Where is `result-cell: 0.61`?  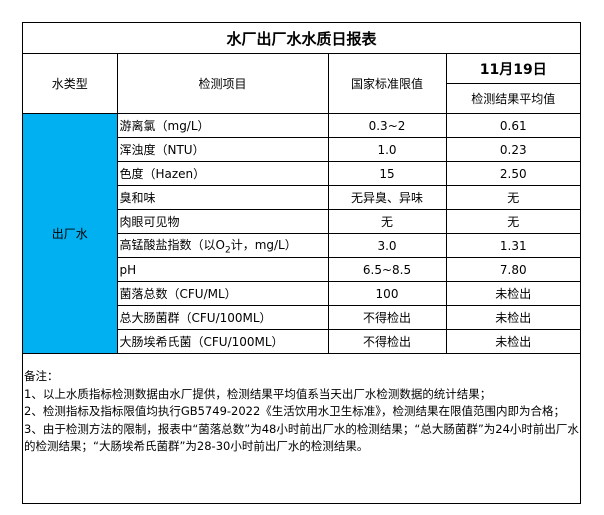 result-cell: 0.61 is located at coordinates (512, 125).